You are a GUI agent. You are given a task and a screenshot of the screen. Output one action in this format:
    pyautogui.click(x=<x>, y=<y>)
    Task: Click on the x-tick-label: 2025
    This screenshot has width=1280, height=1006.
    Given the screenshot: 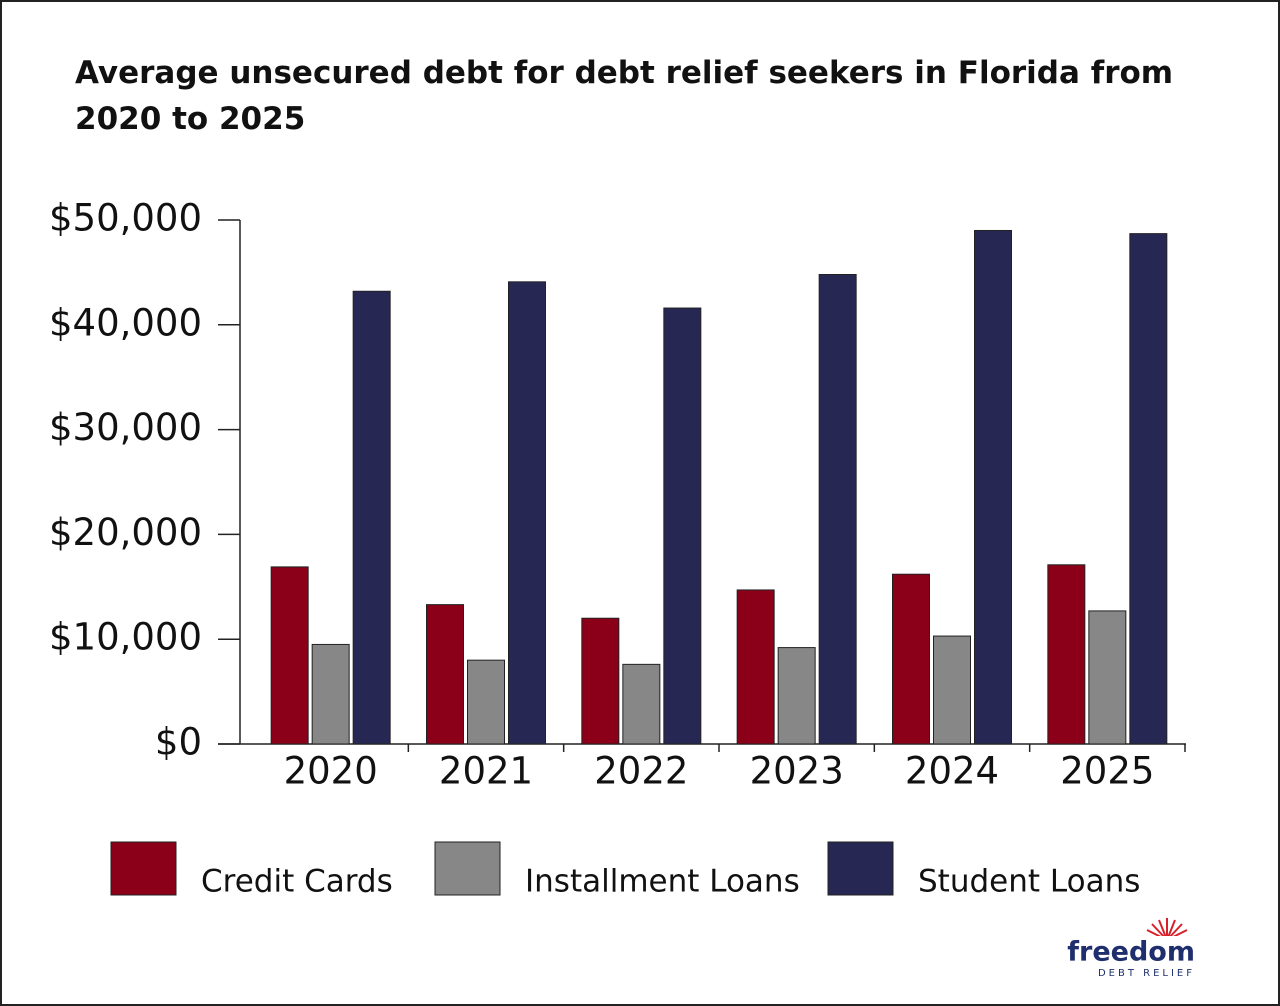 What is the action you would take?
    pyautogui.click(x=1107, y=771)
    